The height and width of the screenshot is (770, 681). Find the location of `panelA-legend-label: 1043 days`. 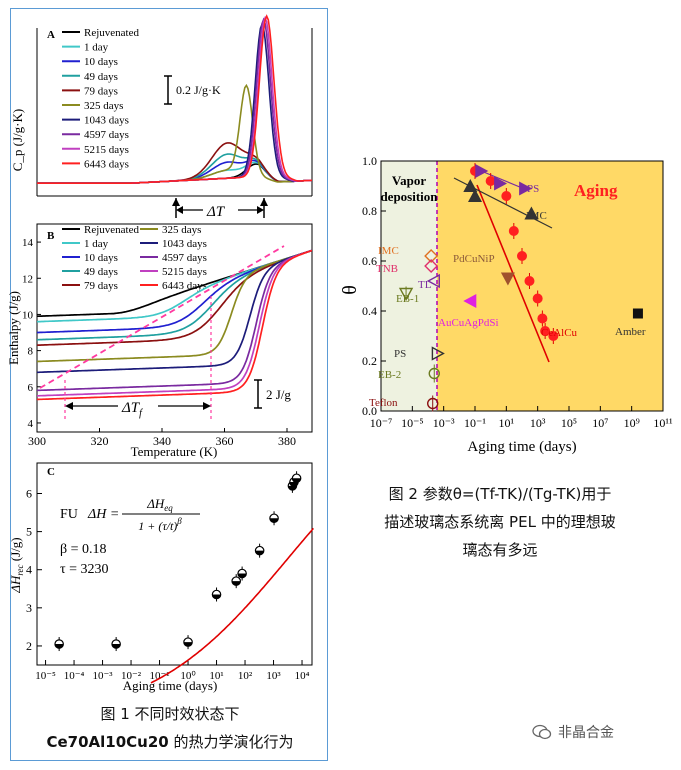

panelA-legend-label: 1043 days is located at coordinates (106, 121).